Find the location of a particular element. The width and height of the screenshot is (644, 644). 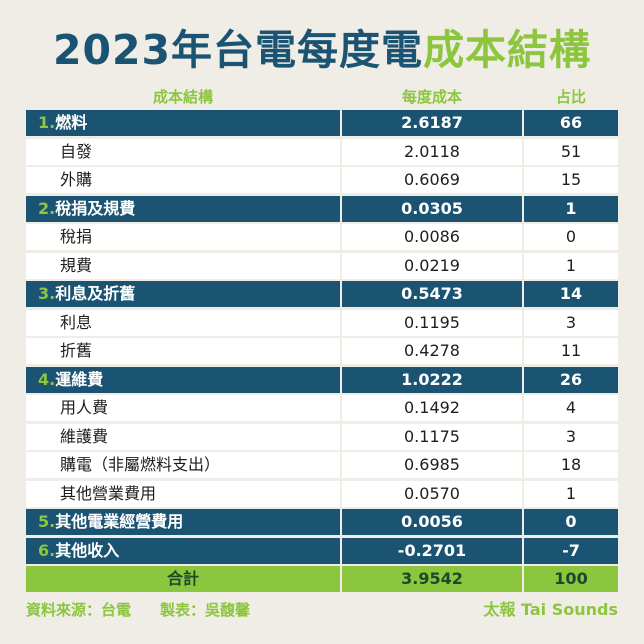

share-cell: 26 is located at coordinates (571, 379).